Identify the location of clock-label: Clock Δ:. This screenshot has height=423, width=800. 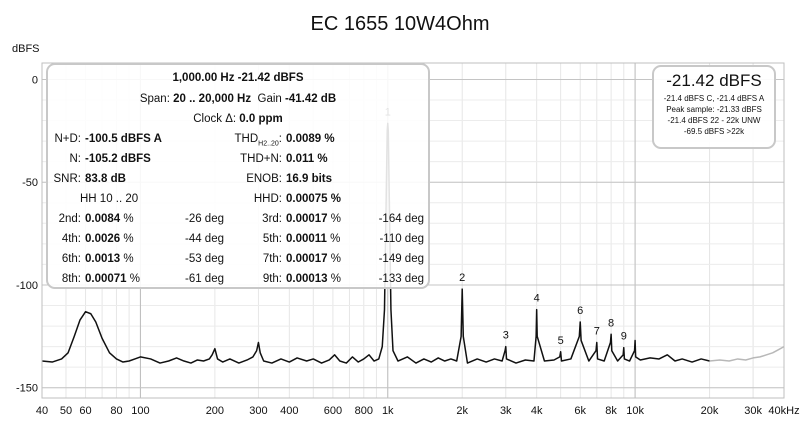
(215, 119).